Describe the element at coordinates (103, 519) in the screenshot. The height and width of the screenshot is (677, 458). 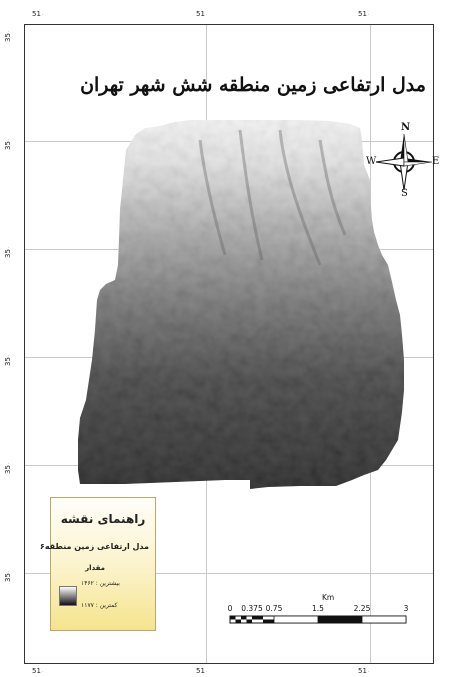
I see `legend-title: راهنمای نقشه` at that location.